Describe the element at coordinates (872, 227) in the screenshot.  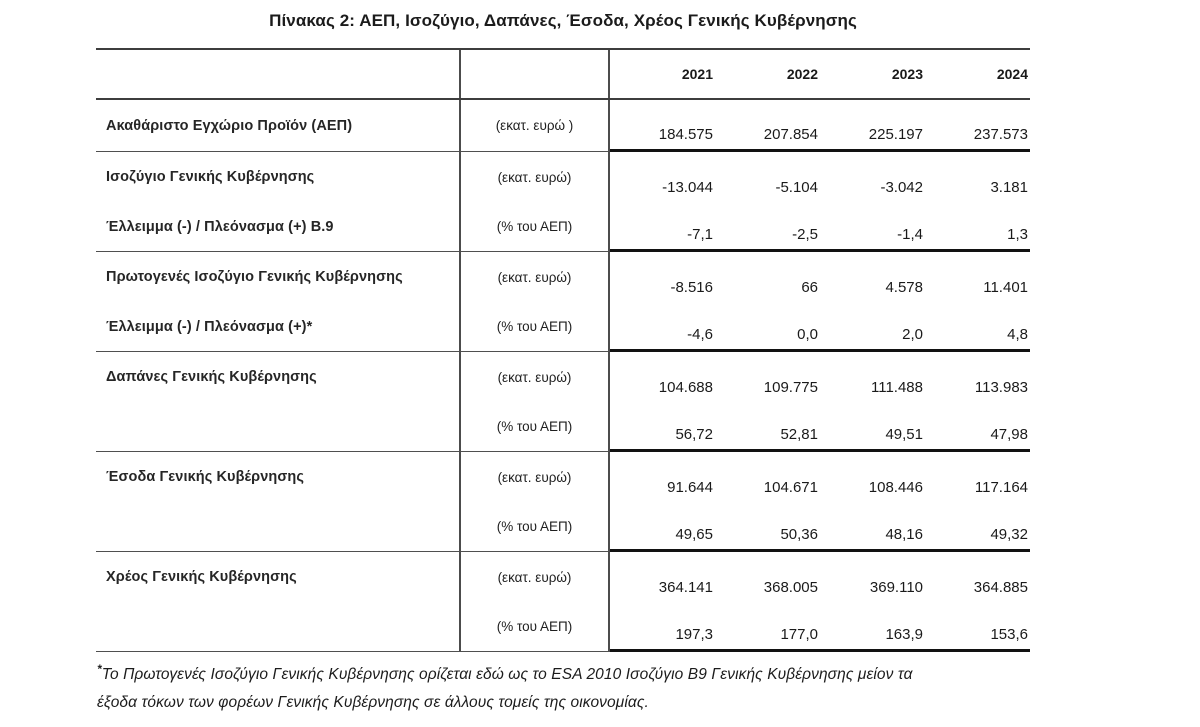
I see `cell-value: -1,4` at that location.